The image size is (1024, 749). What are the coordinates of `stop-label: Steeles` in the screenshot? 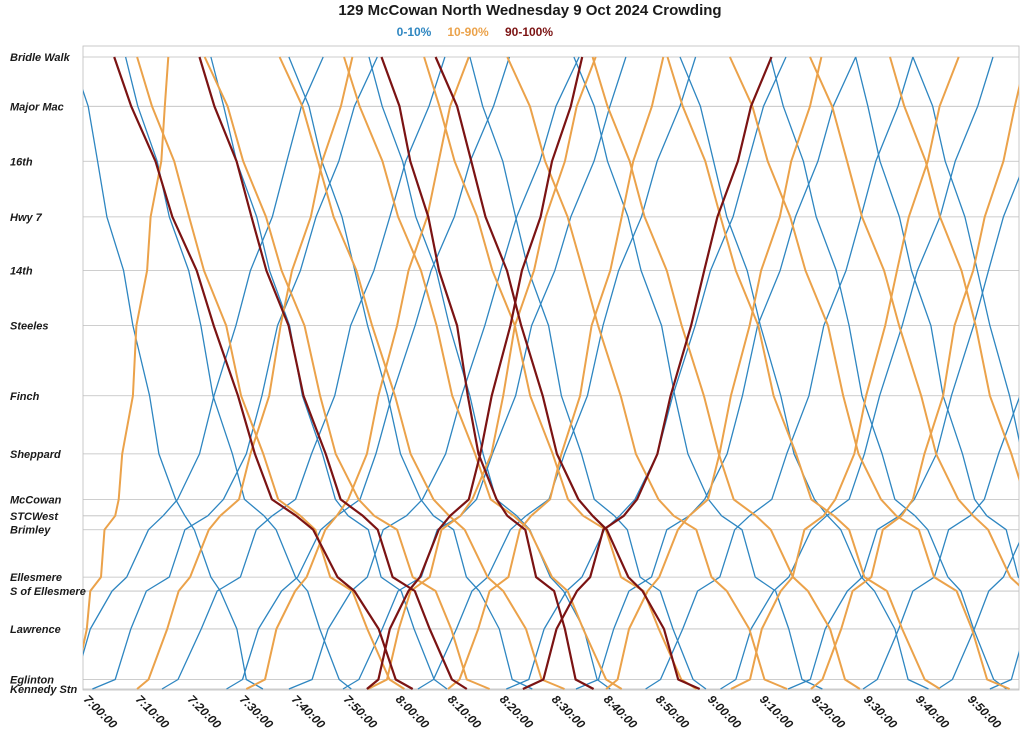 It's located at (29, 327).